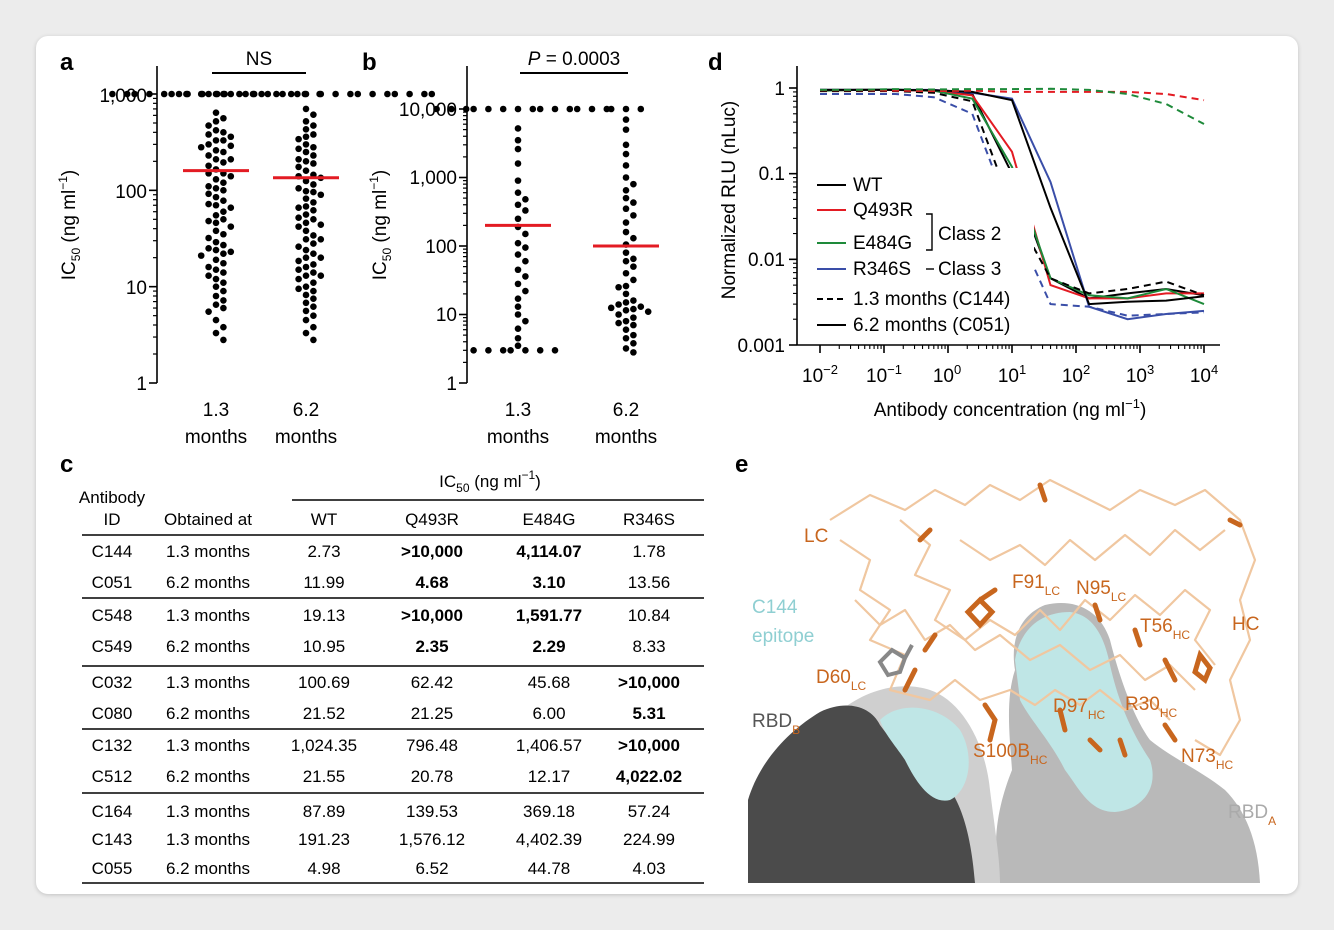 Image resolution: width=1334 pixels, height=930 pixels. What do you see at coordinates (381, 615) in the screenshot?
I see `table-row: C548 1.3 months 19.13 >10,000 1,591.77 10.84` at bounding box center [381, 615].